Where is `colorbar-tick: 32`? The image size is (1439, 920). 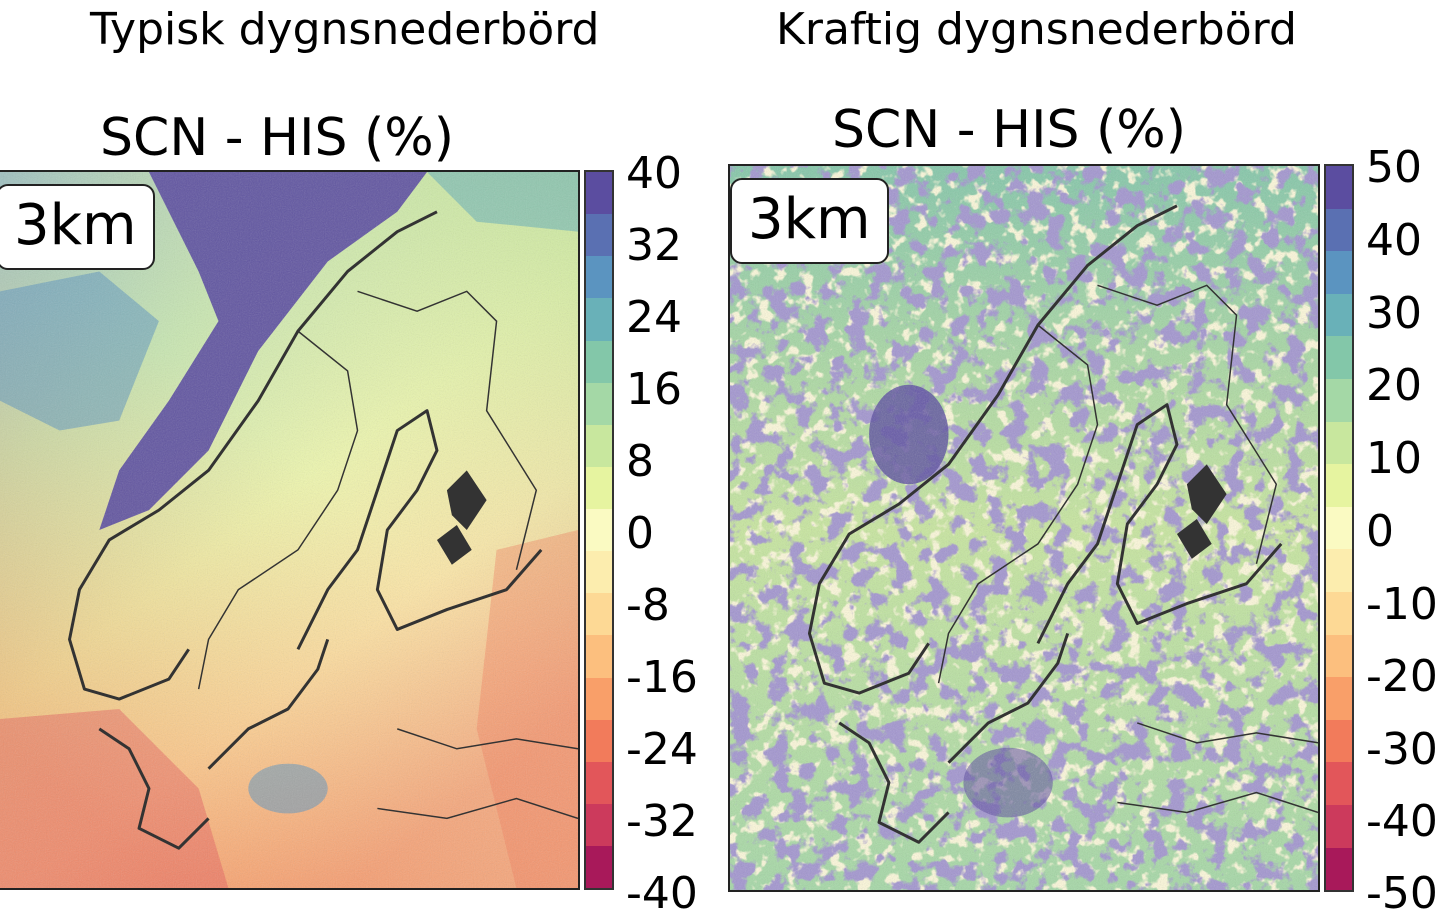
colorbar-tick: 32 is located at coordinates (654, 245).